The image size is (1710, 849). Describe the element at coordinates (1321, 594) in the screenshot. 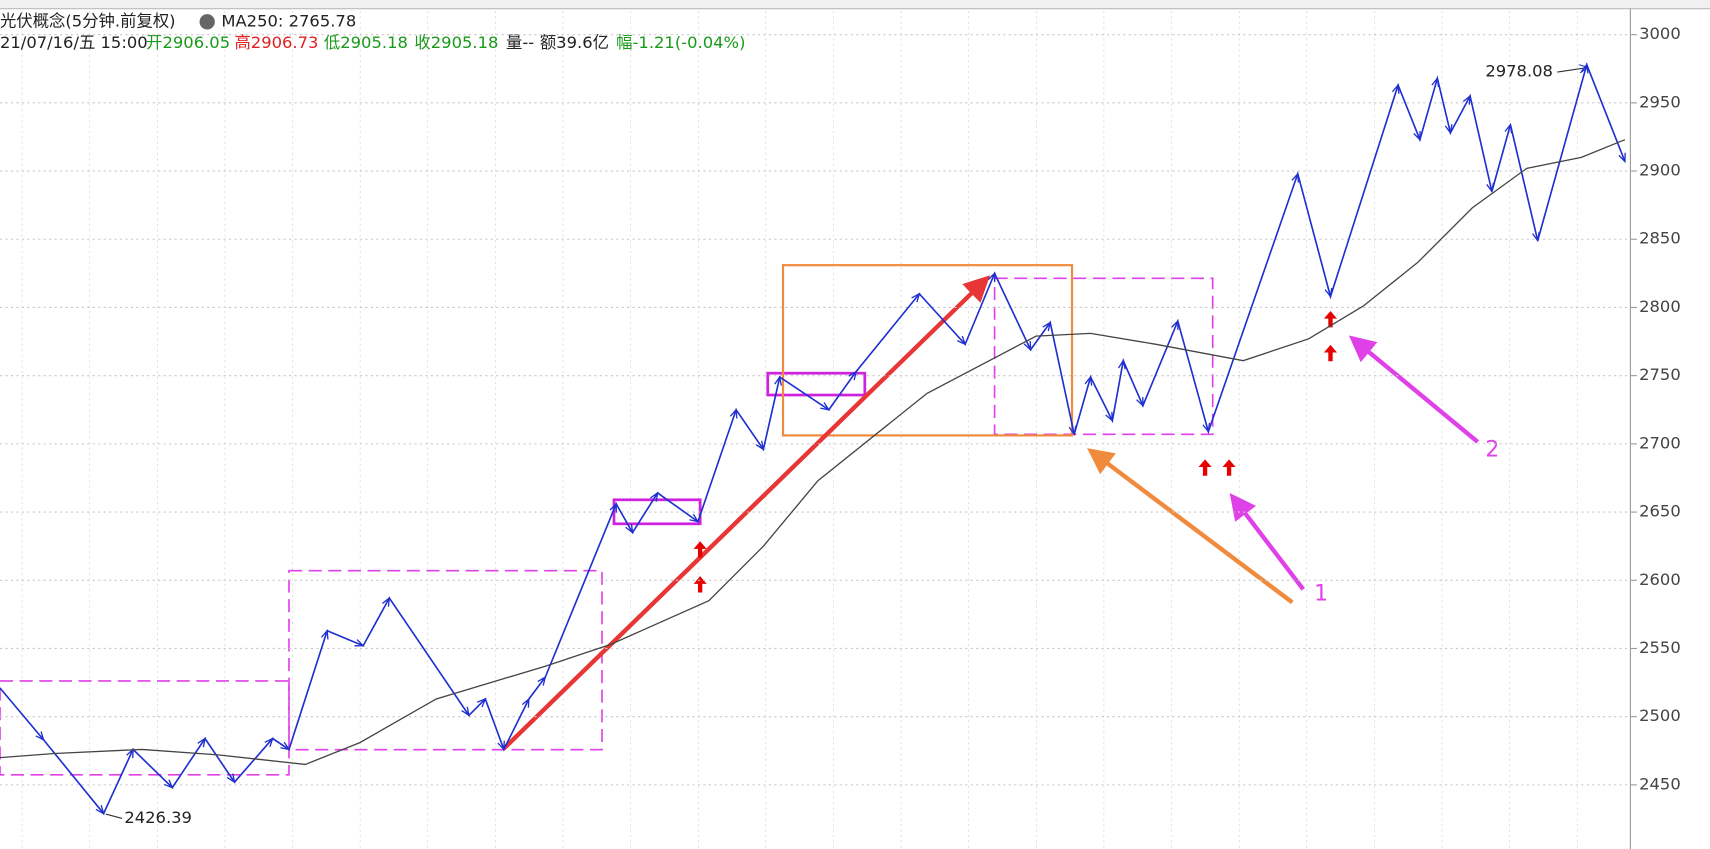

I see `note-1: 1` at that location.